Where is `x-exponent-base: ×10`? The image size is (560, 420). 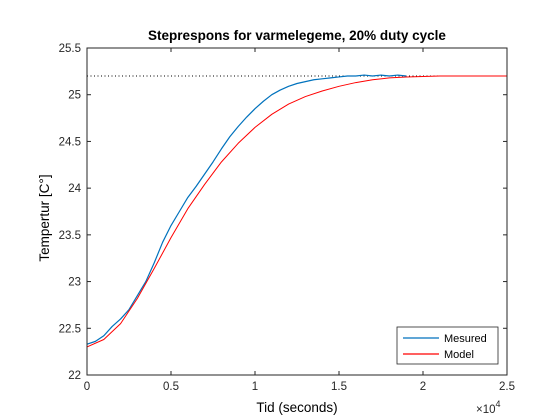 x-exponent-base: ×10 is located at coordinates (486, 410).